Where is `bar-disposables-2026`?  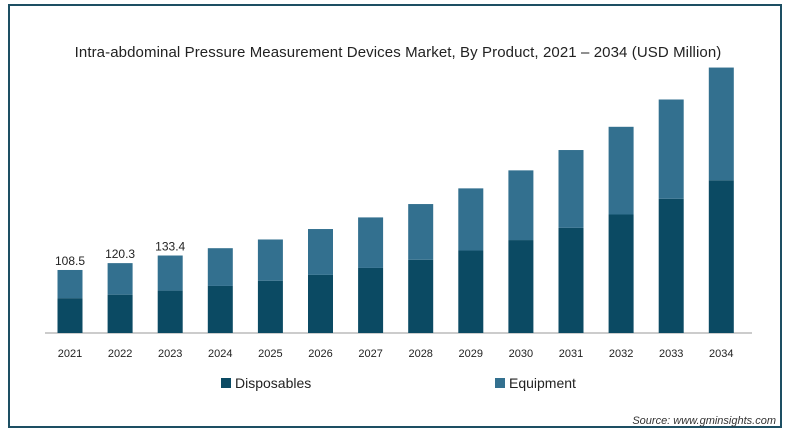
bar-disposables-2026 is located at coordinates (320, 303).